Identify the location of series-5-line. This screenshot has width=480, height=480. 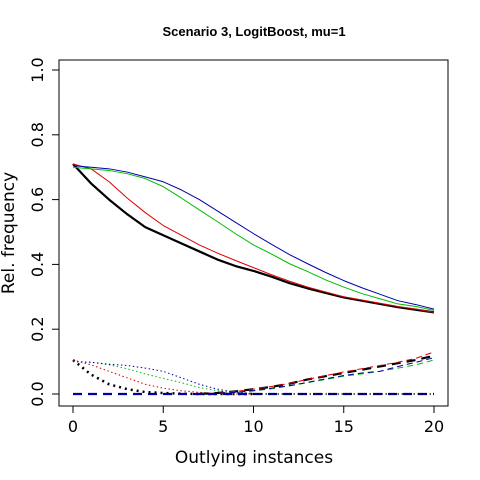
(163, 377).